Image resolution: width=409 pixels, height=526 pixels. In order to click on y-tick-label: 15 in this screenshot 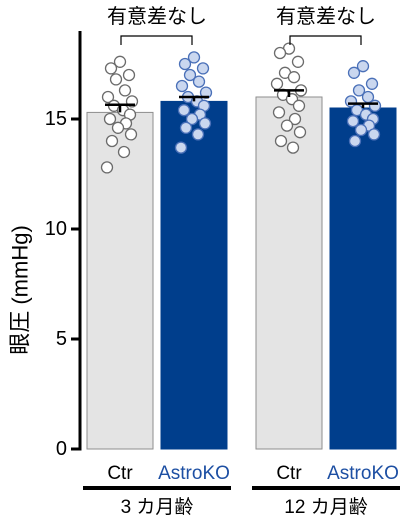, I will do `click(56, 119)`.